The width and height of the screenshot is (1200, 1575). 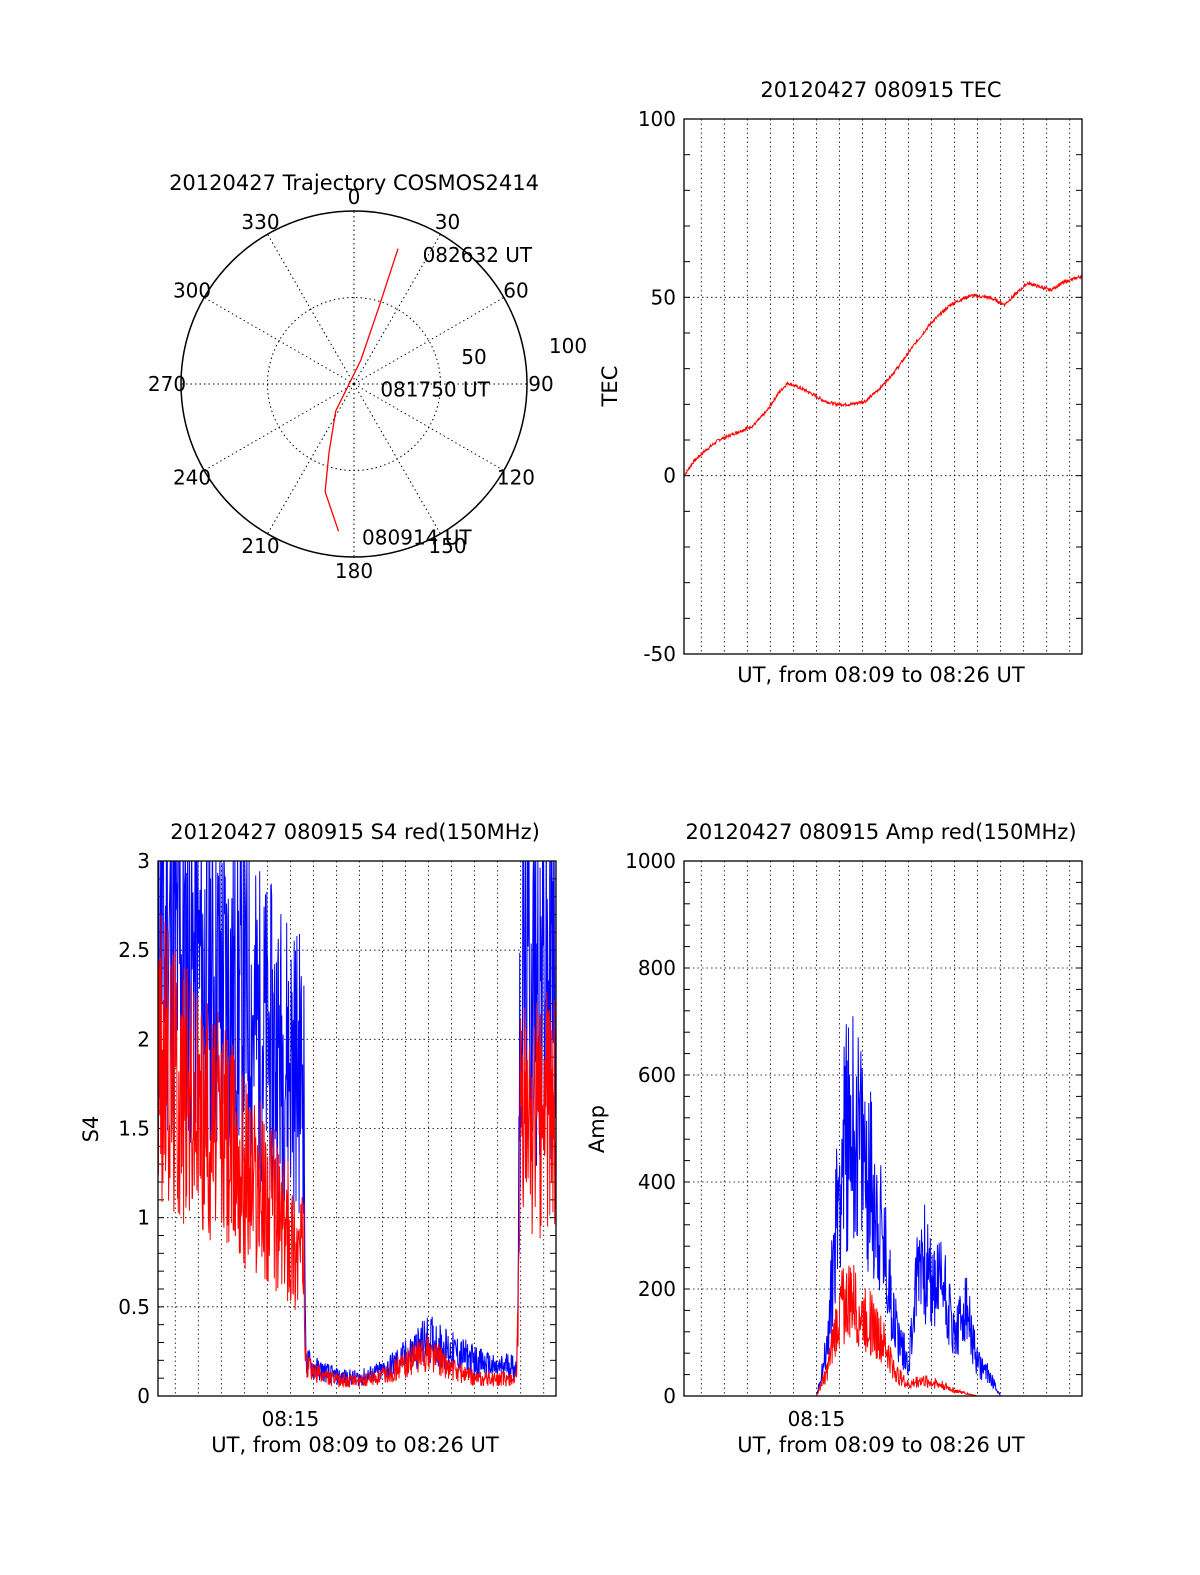 I want to click on azimuth-label: 120, so click(x=516, y=478).